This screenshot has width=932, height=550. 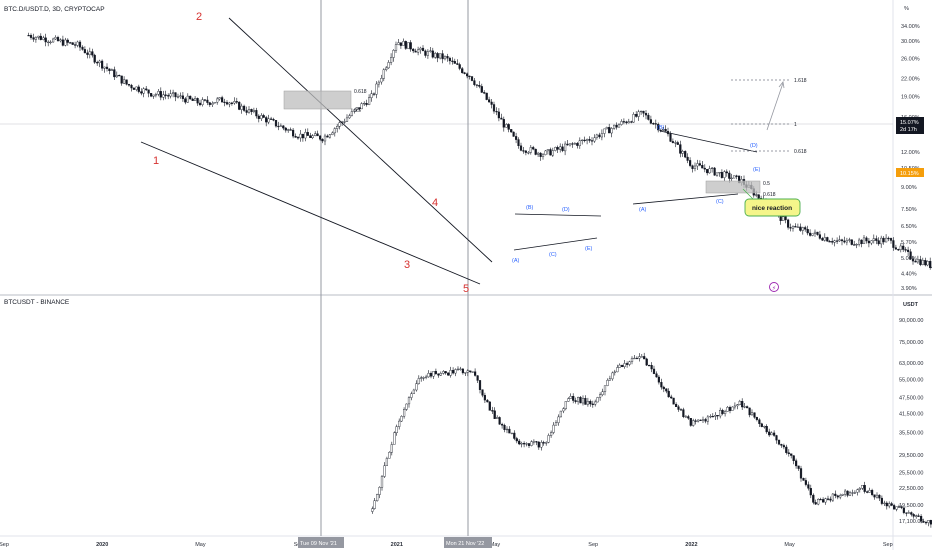 What do you see at coordinates (685, 199) in the screenshot?
I see `triangle-2-lower` at bounding box center [685, 199].